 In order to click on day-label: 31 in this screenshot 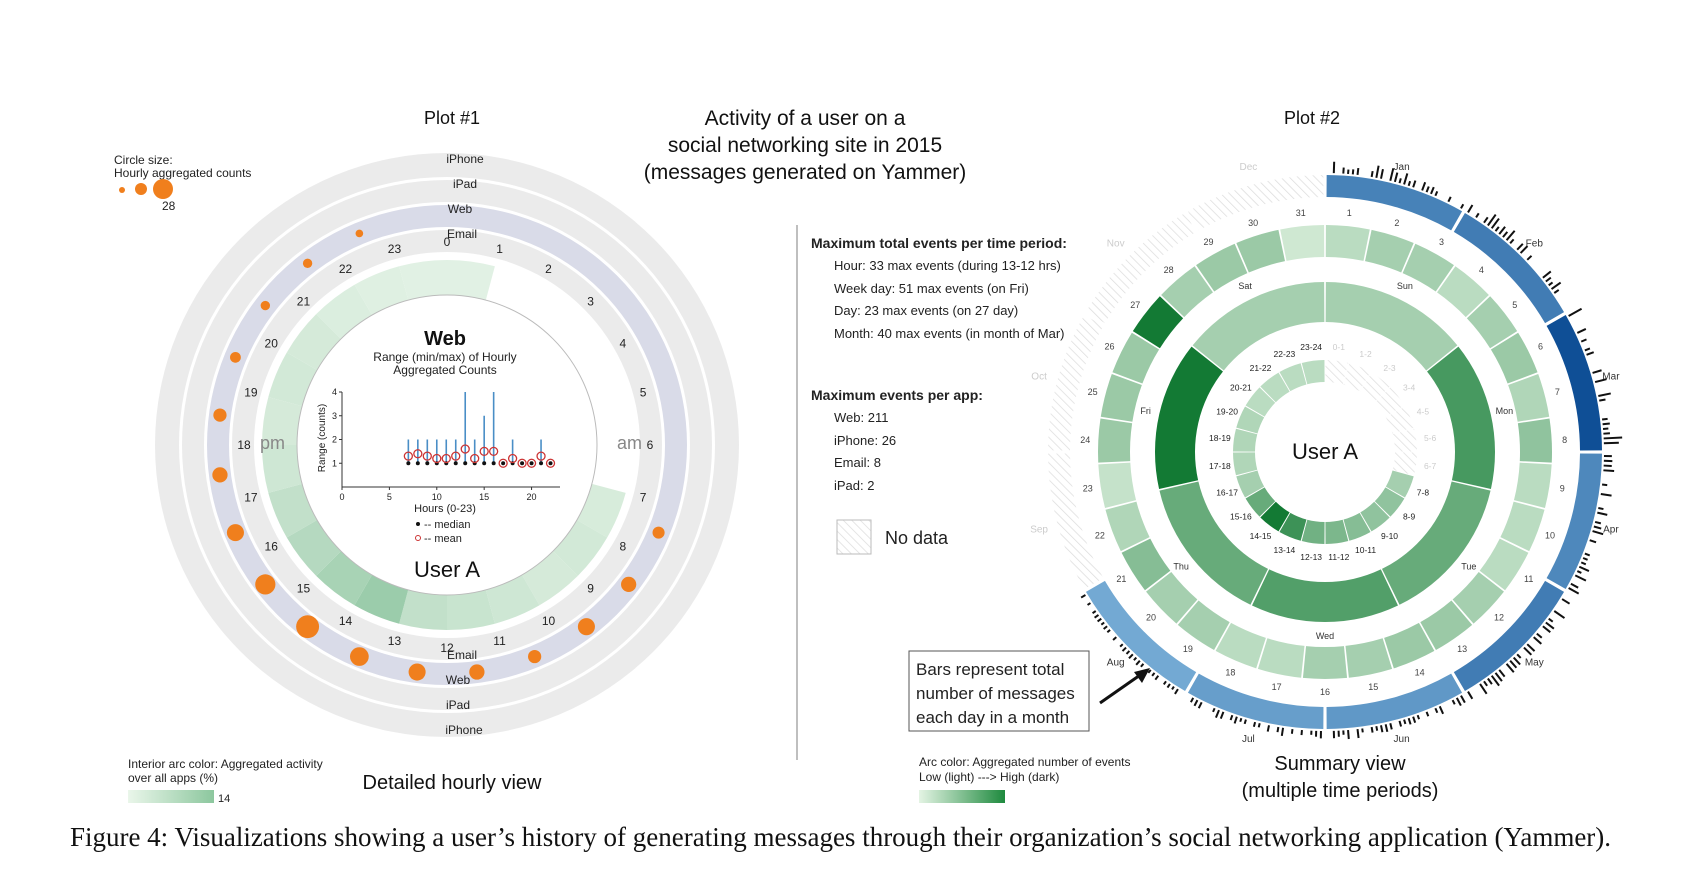, I will do `click(1301, 213)`.